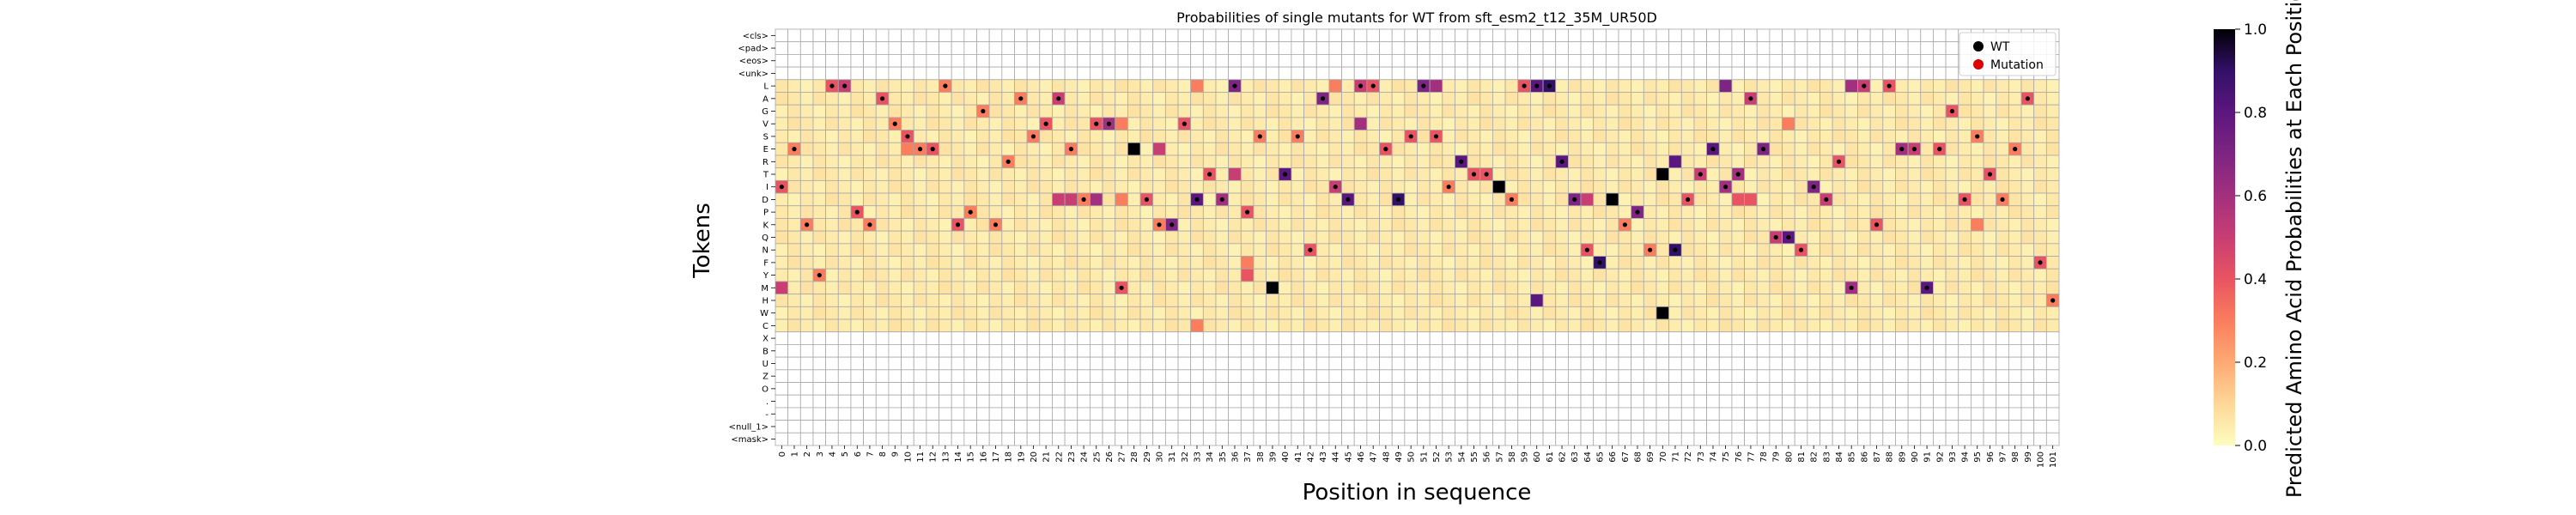 This screenshot has width=2576, height=515. What do you see at coordinates (1386, 457) in the screenshot?
I see `x-tick-label: 48` at bounding box center [1386, 457].